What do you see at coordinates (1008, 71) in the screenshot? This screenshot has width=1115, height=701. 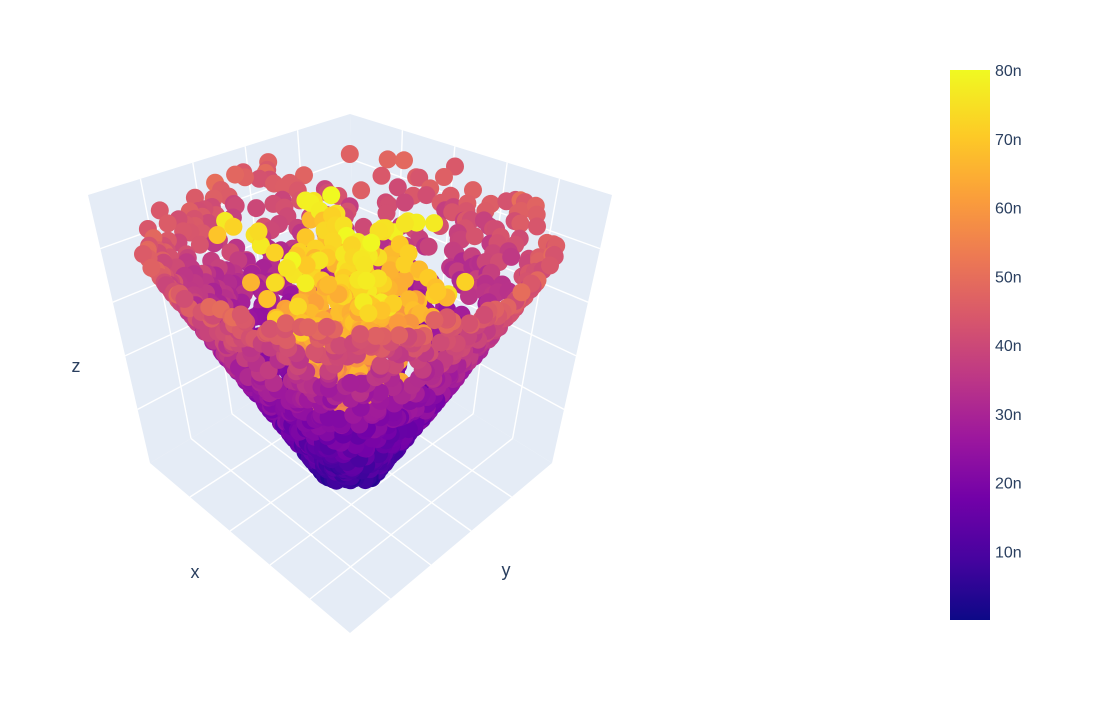 I see `colorbar-tick-label: 80n` at bounding box center [1008, 71].